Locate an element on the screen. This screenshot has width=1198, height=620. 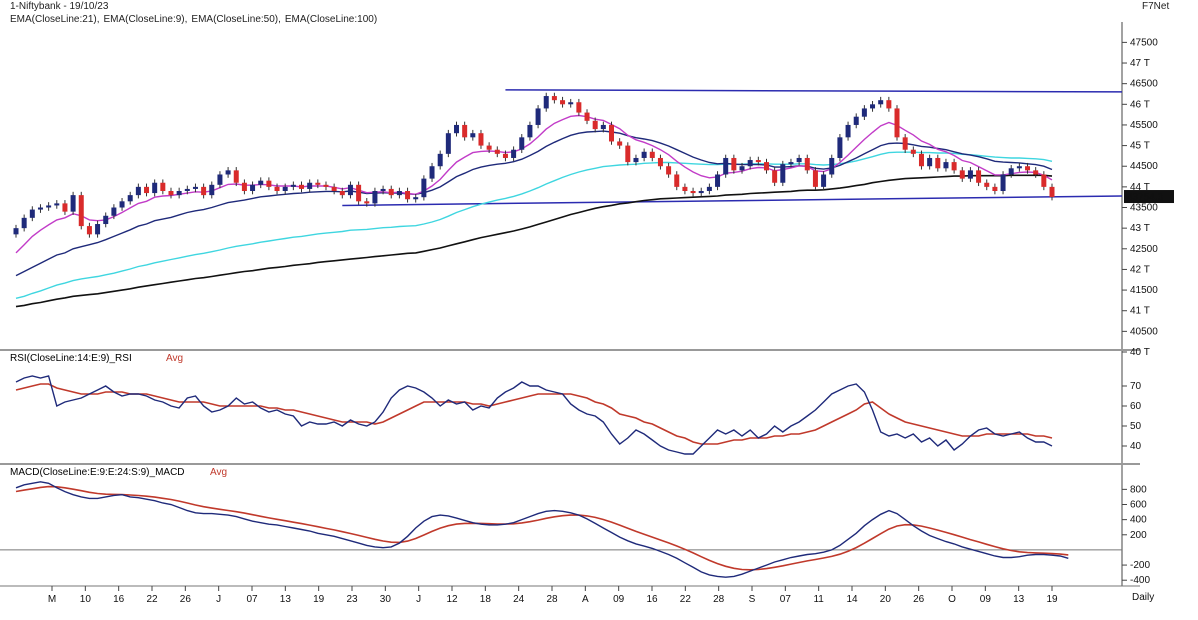
price-tick-label: 41 T is located at coordinates (1140, 311).